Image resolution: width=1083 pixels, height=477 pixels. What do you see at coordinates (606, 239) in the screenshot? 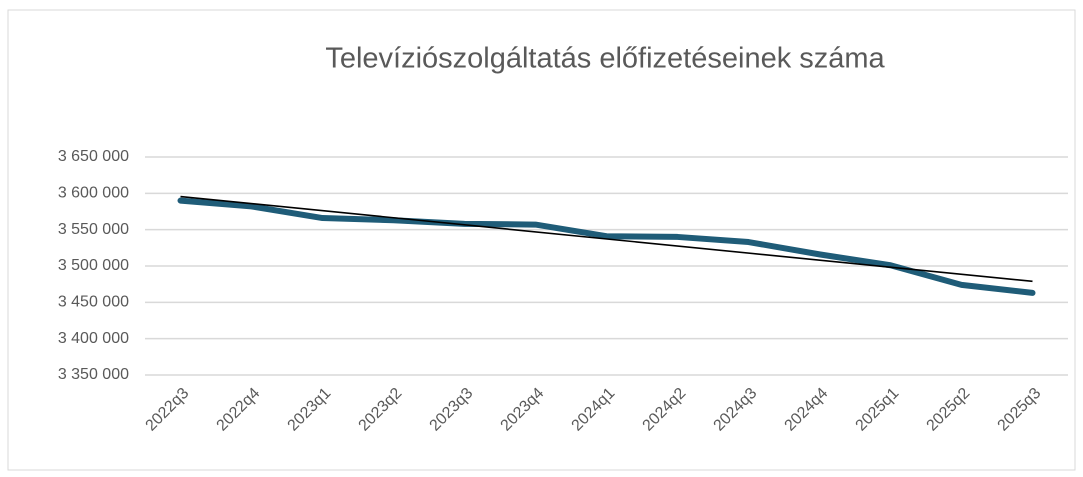
I see `trendline` at bounding box center [606, 239].